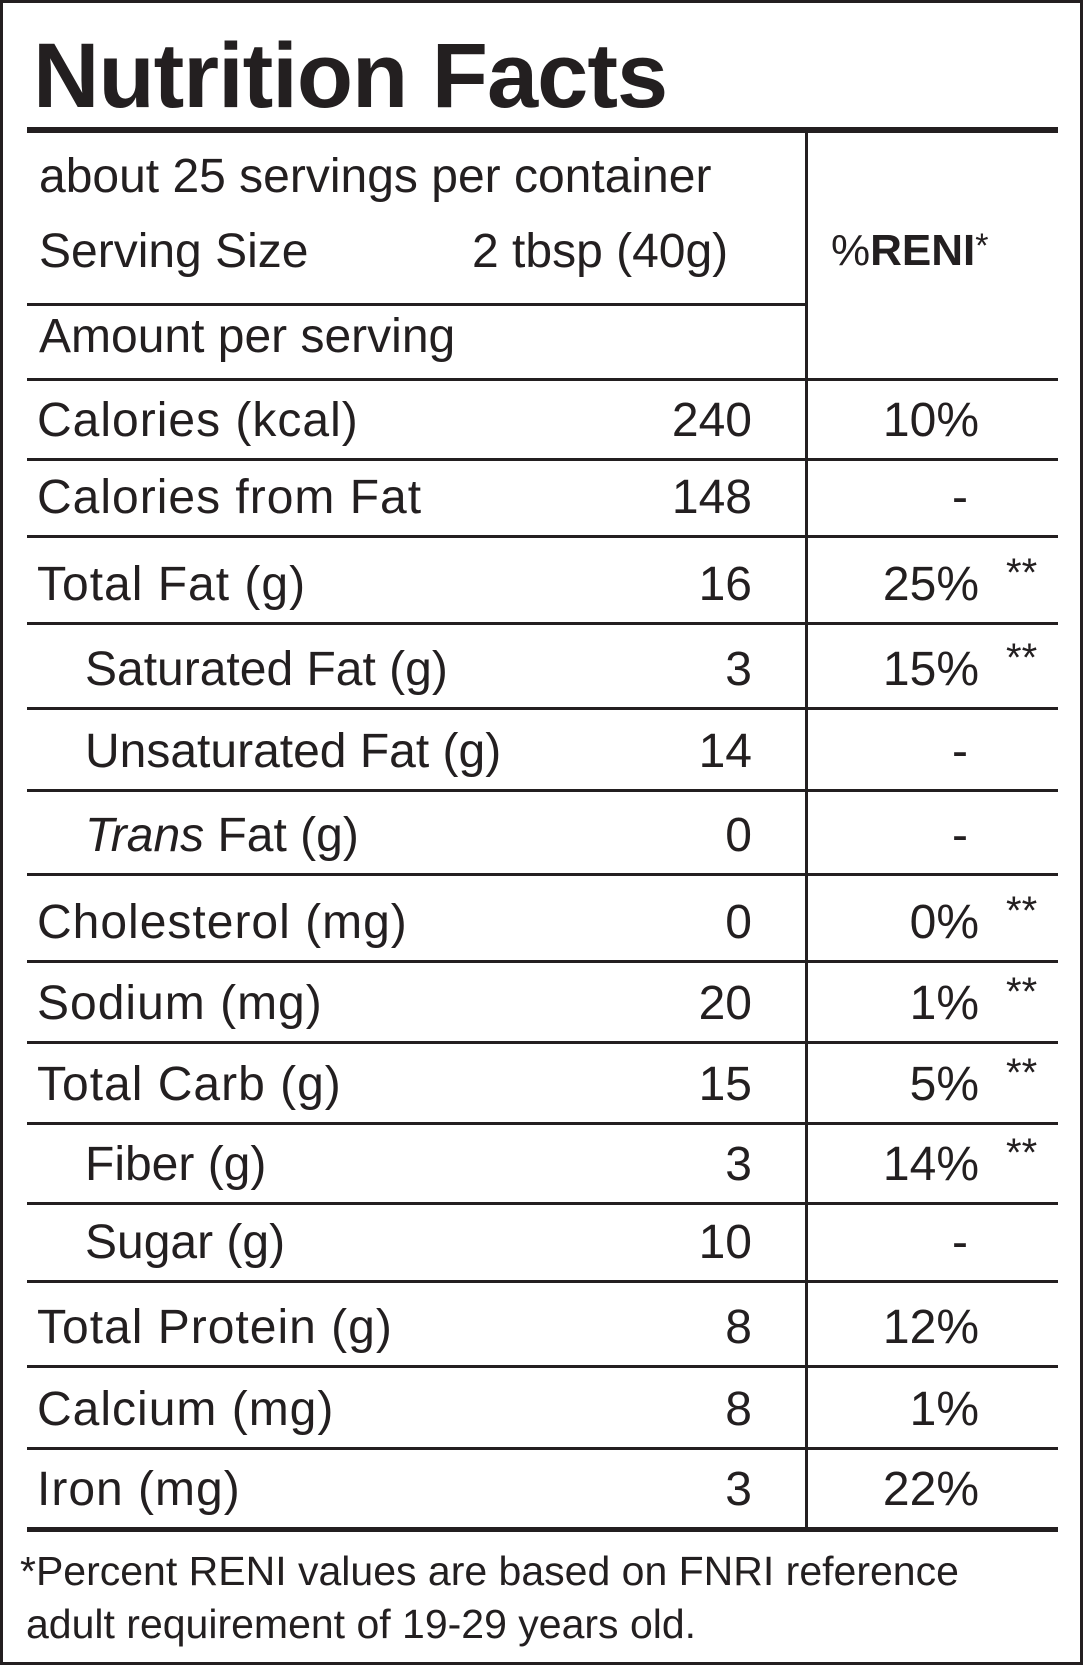 Image resolution: width=1083 pixels, height=1665 pixels. I want to click on nutrient-label: Trans Fat (g), so click(222, 835).